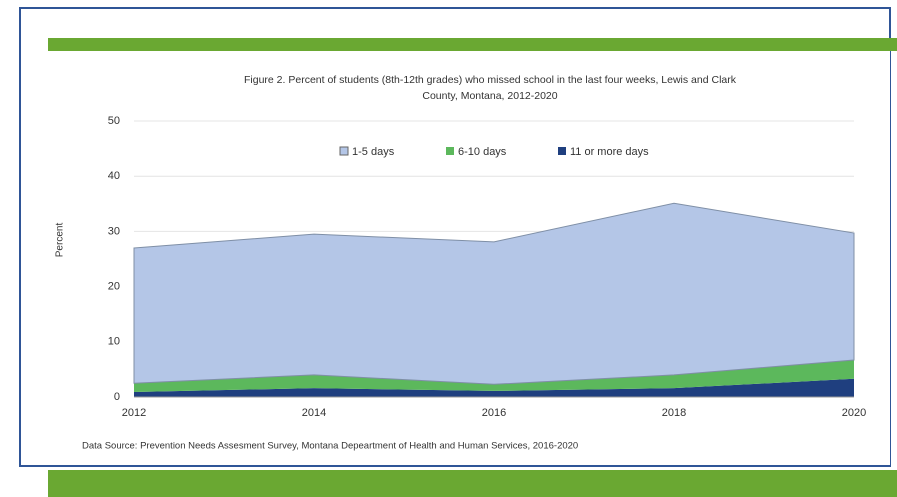 This screenshot has height=497, width=897. Describe the element at coordinates (482, 152) in the screenshot. I see `legend-label: 6-10 days` at that location.